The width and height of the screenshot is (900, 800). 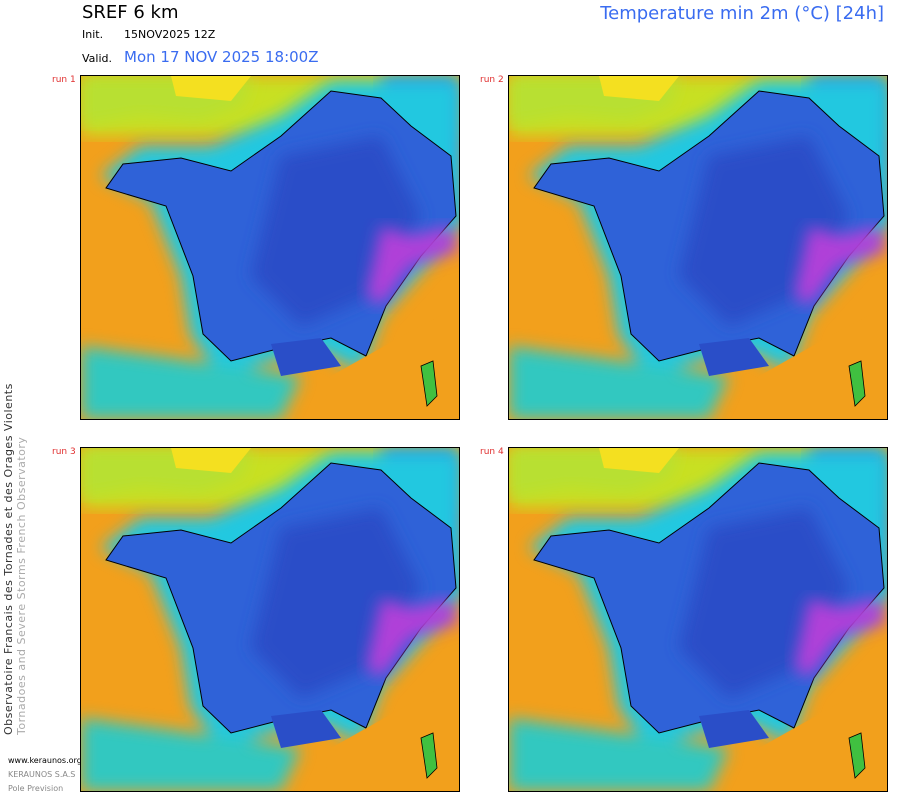 I want to click on website: www.keraunos.org, so click(x=45, y=760).